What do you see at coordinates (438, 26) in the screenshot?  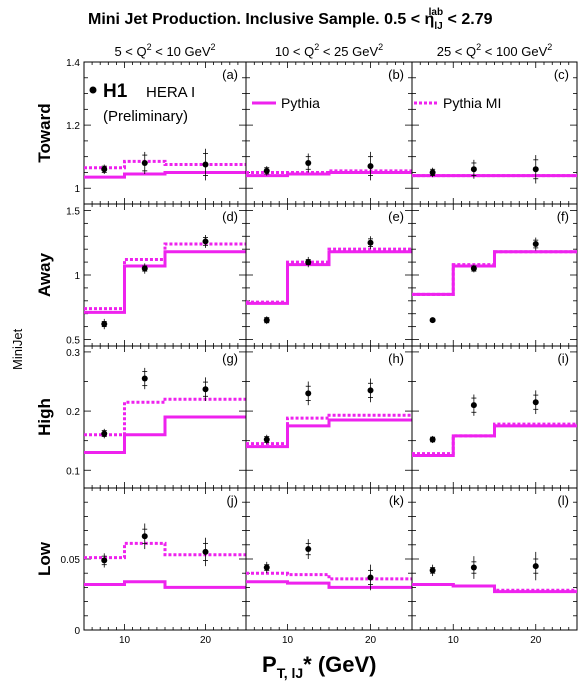 I see `title-sub: lJ` at bounding box center [438, 26].